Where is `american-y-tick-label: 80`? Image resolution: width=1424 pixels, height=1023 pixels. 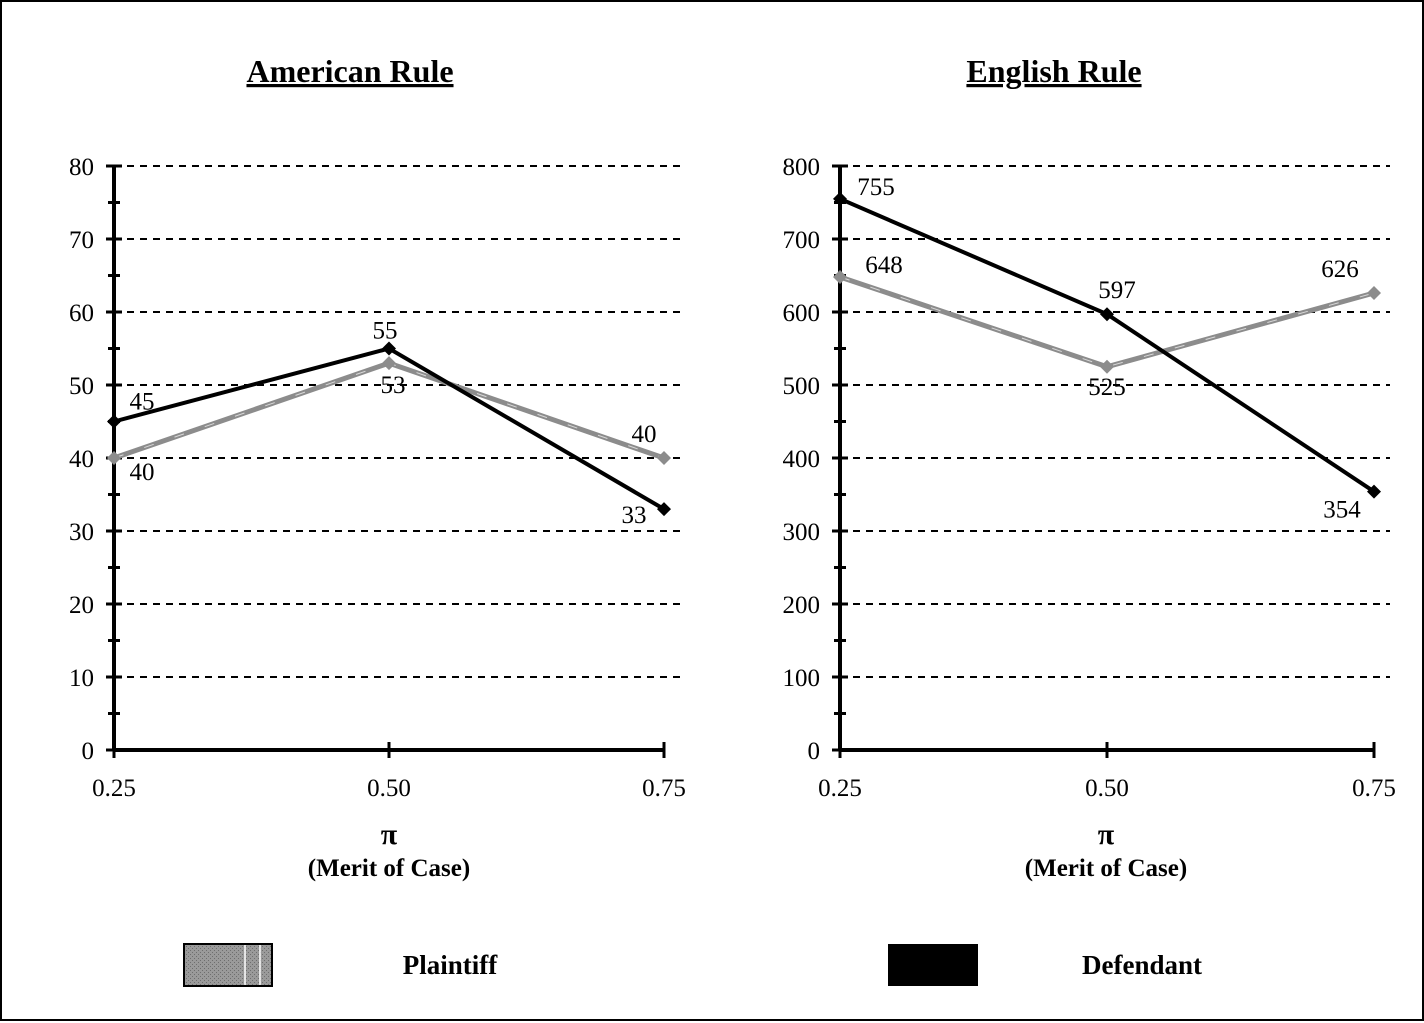 american-y-tick-label: 80 is located at coordinates (81, 167).